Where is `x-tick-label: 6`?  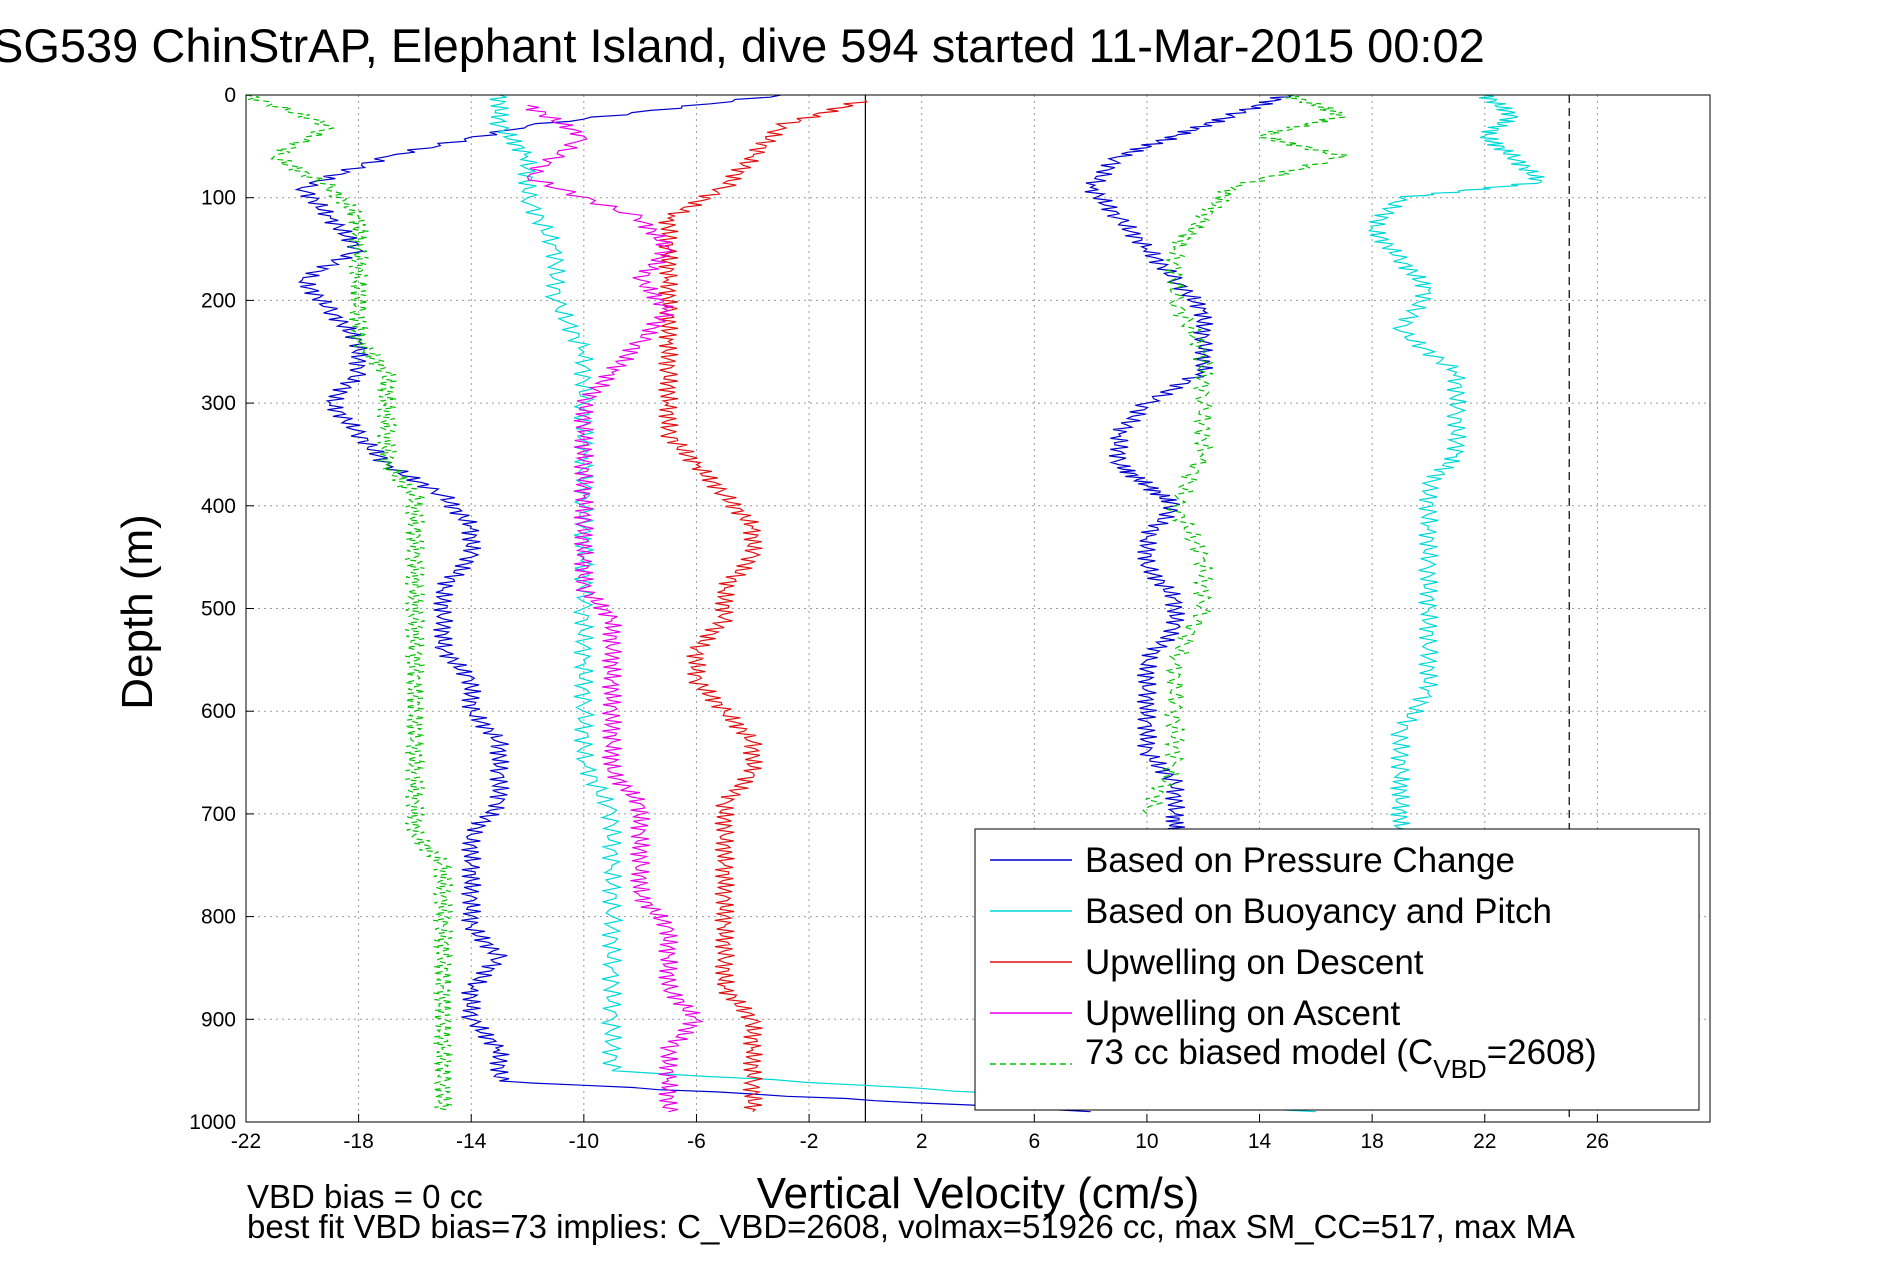 x-tick-label: 6 is located at coordinates (1034, 1141).